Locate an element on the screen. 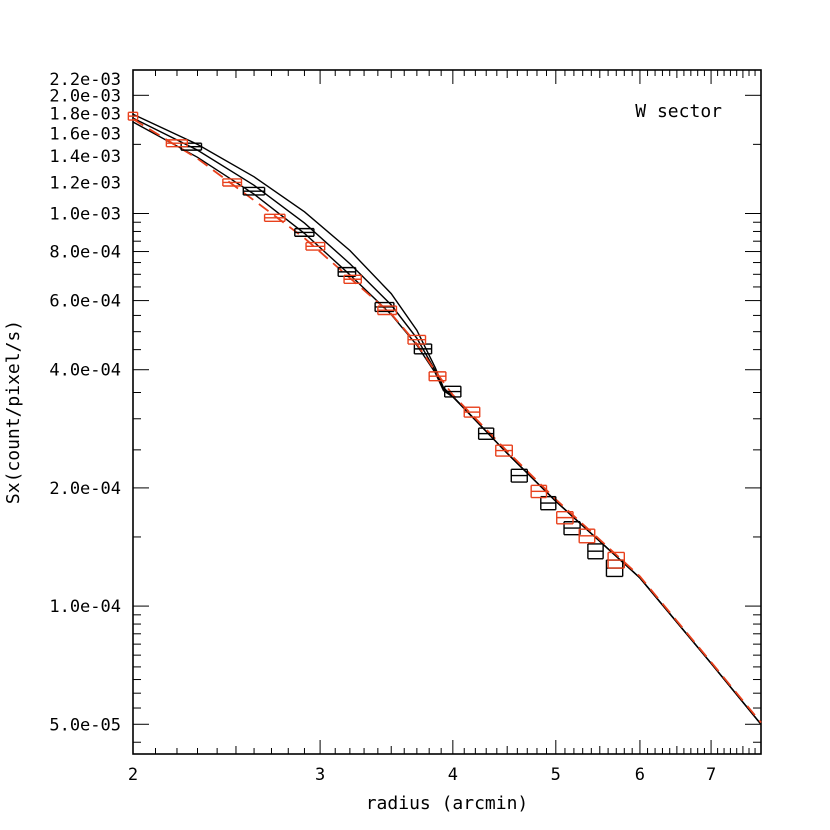 Image resolution: width=830 pixels, height=830 pixels. x-tick-label: 7 is located at coordinates (711, 775).